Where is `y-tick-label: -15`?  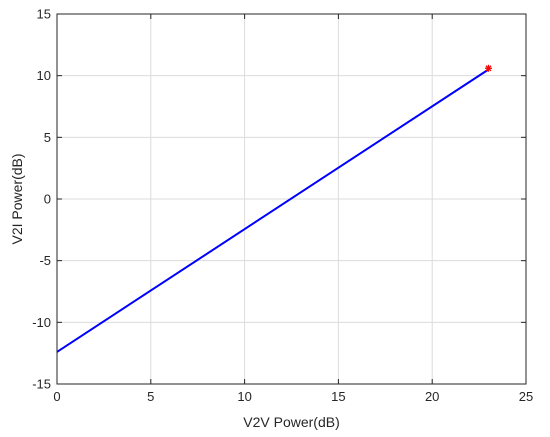 y-tick-label: -15 is located at coordinates (41, 384).